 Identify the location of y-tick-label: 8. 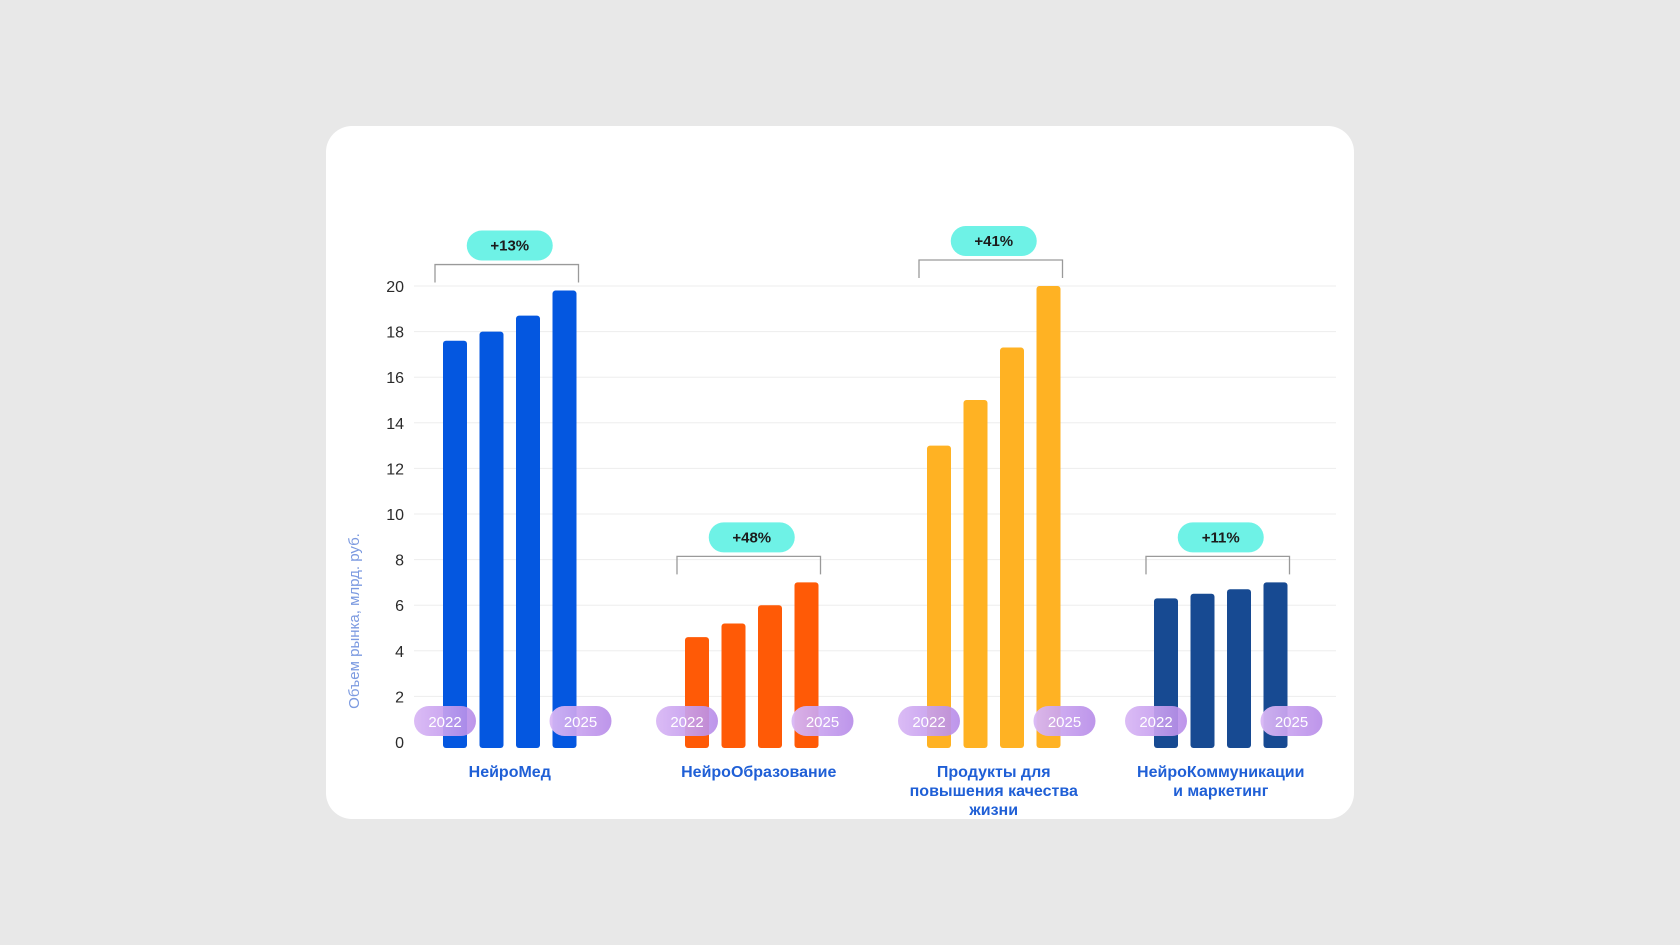
(399, 561).